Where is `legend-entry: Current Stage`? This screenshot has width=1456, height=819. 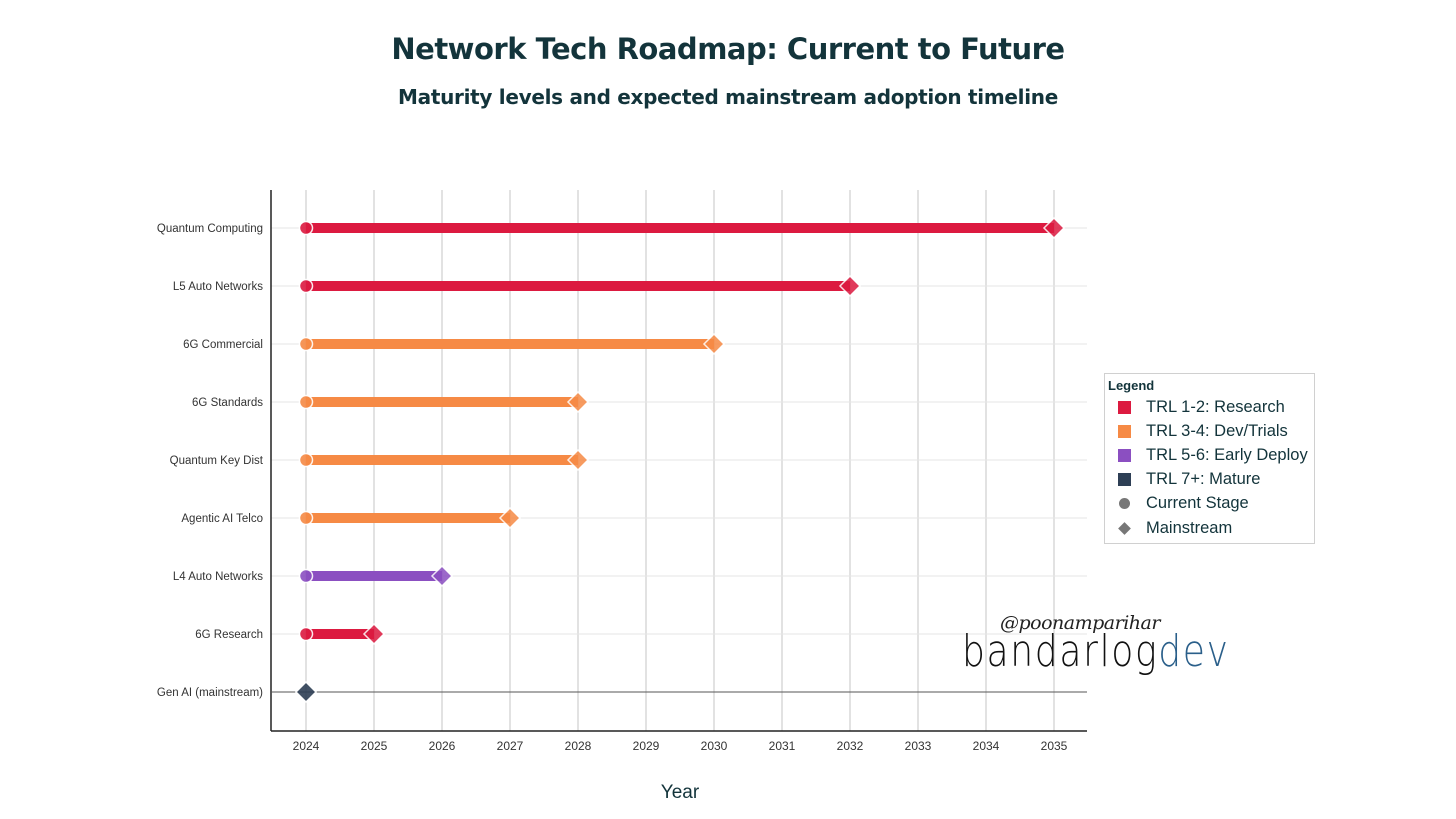
legend-entry: Current Stage is located at coordinates (1183, 504).